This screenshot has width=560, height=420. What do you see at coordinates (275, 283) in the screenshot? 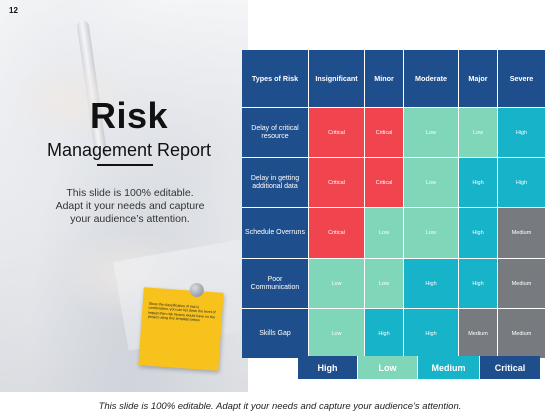
I see `row-label: Poor Communication` at bounding box center [275, 283].